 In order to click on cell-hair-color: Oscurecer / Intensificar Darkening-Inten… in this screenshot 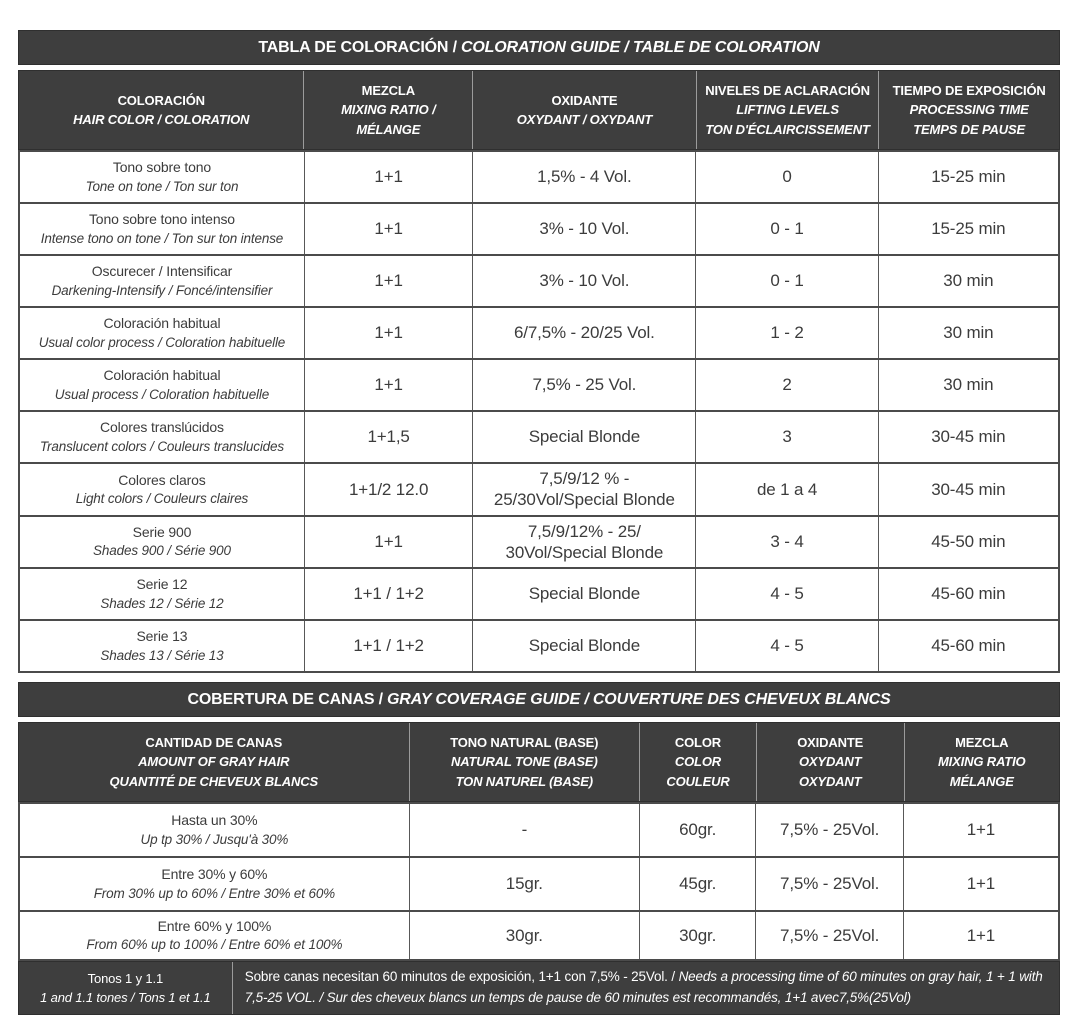, I will do `click(162, 281)`.